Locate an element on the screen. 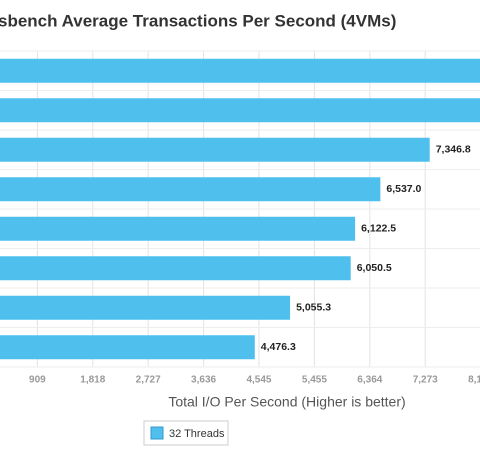 The image size is (480, 449). legend-swatch is located at coordinates (157, 433).